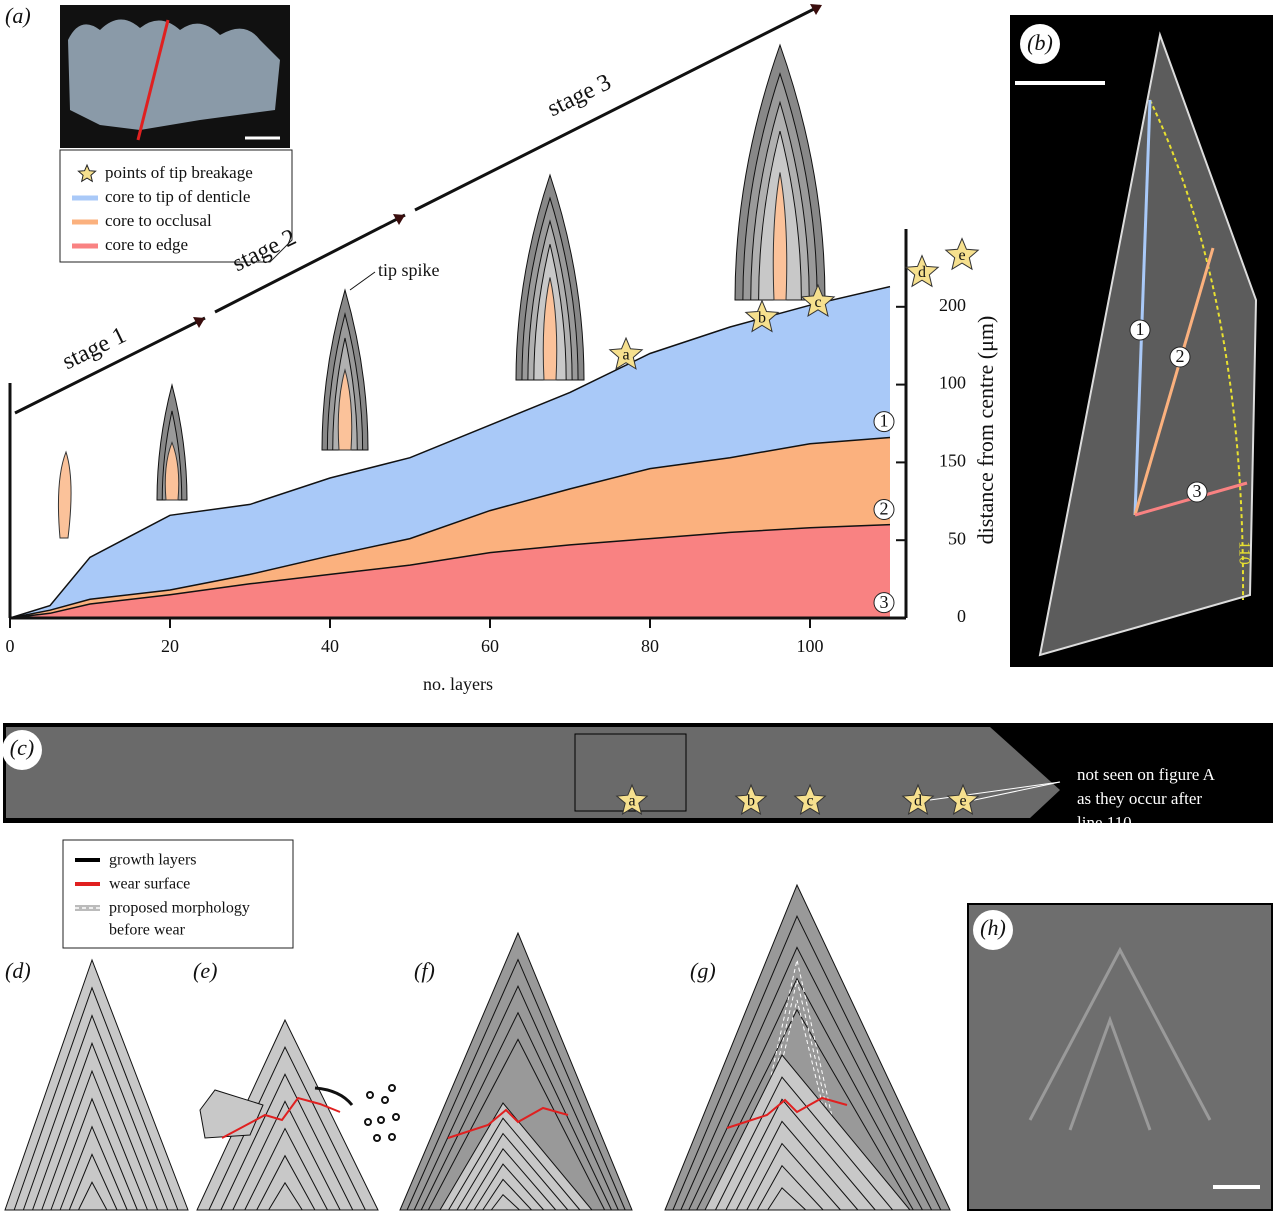  I want to click on note: as they occur after, so click(1139, 798).